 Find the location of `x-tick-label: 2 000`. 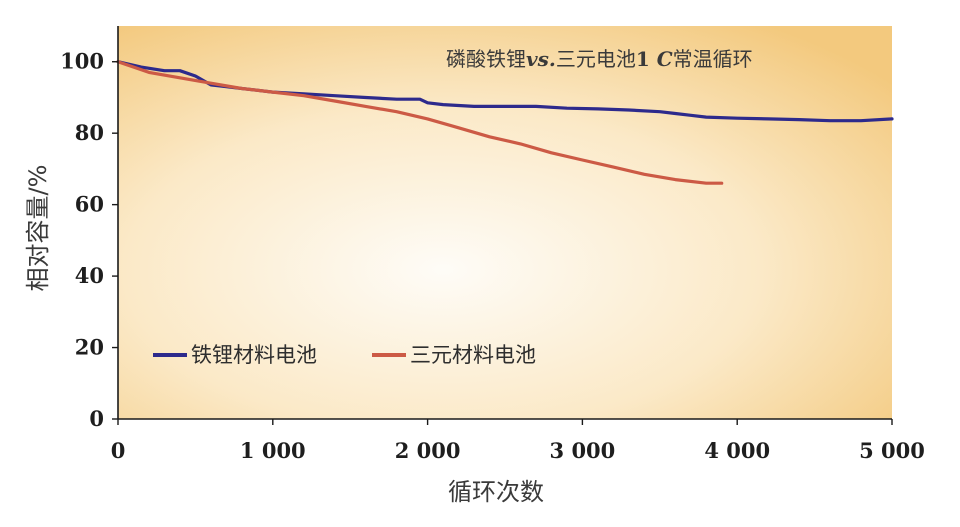

x-tick-label: 2 000 is located at coordinates (428, 450).